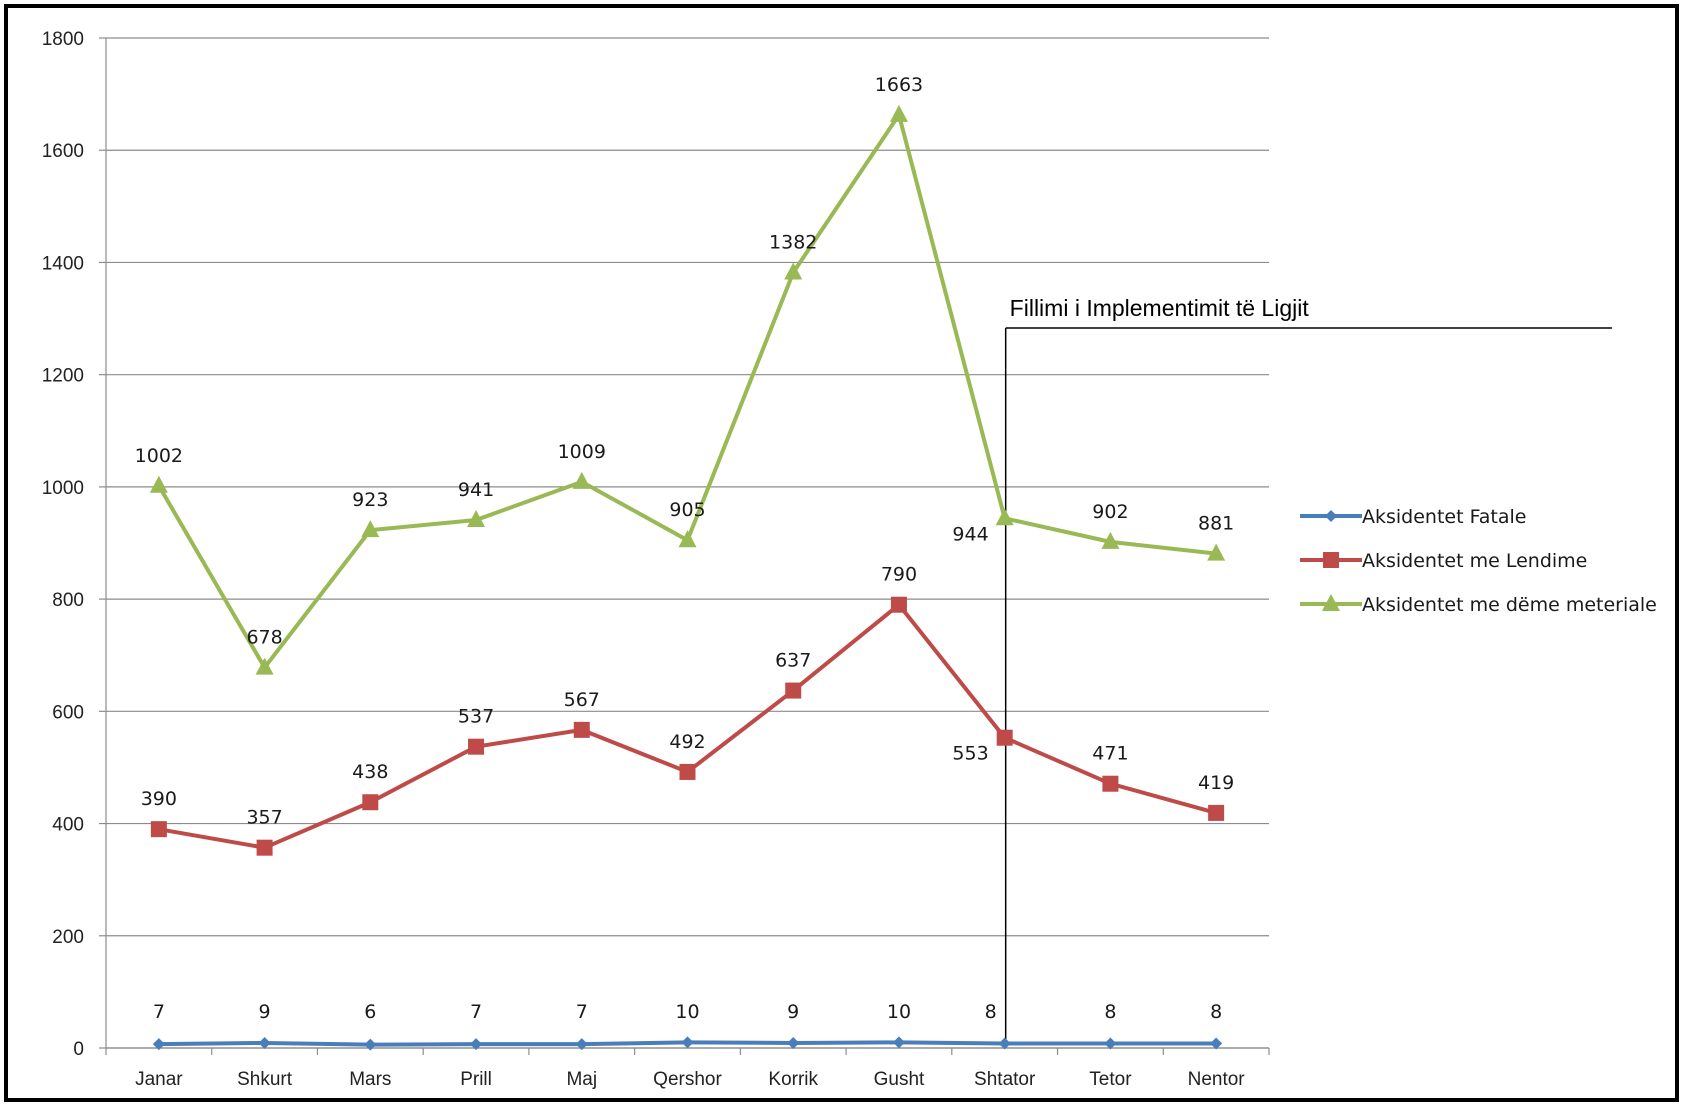 Image resolution: width=1691 pixels, height=1112 pixels. What do you see at coordinates (1444, 517) in the screenshot?
I see `legend-label: Aksidentet Fatale` at bounding box center [1444, 517].